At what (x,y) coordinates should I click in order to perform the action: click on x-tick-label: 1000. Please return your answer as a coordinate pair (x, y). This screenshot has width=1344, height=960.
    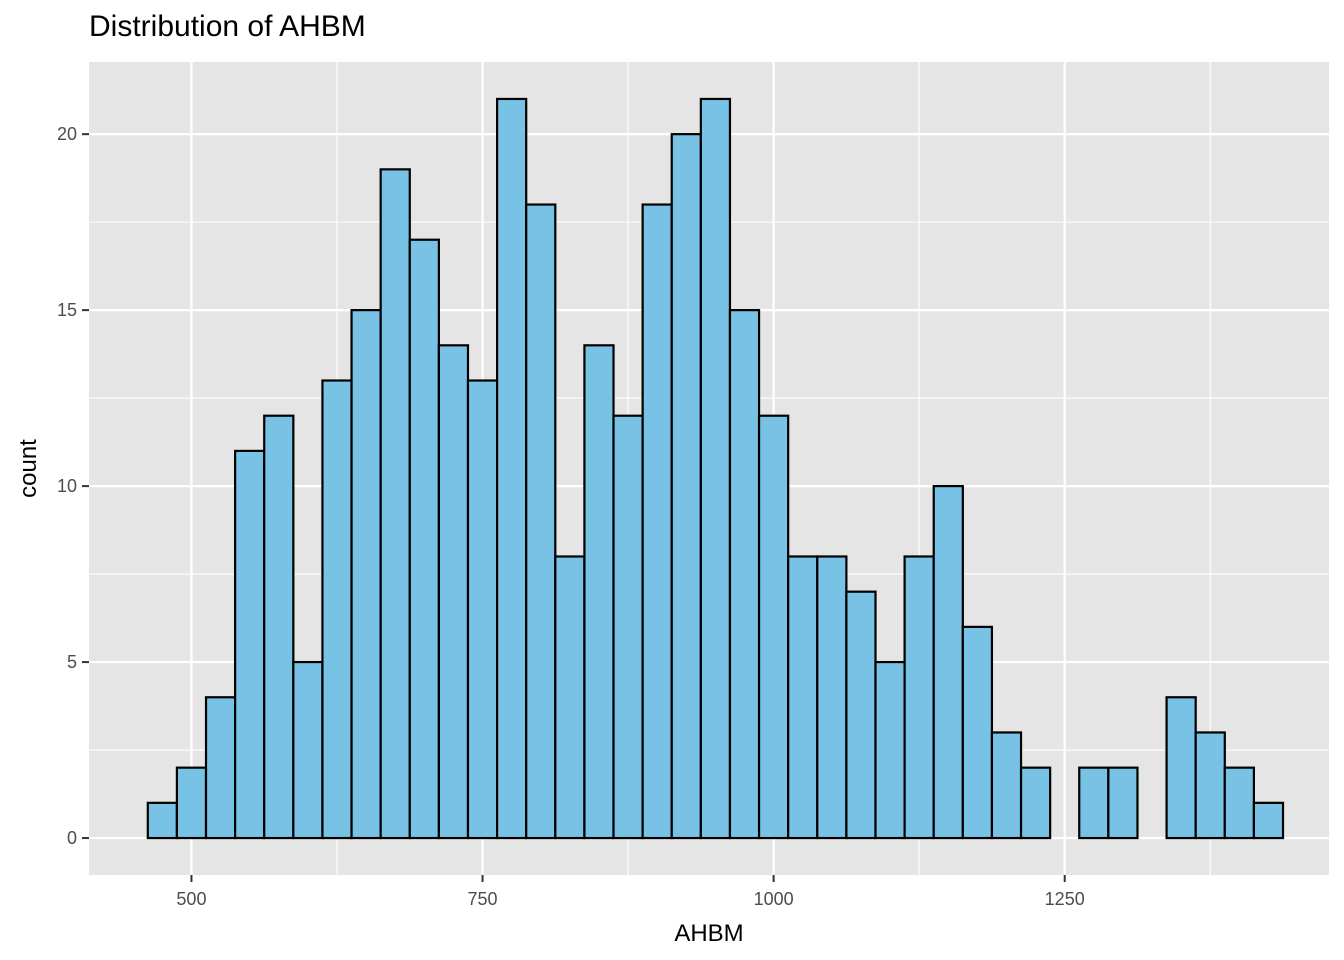
    Looking at the image, I should click on (774, 899).